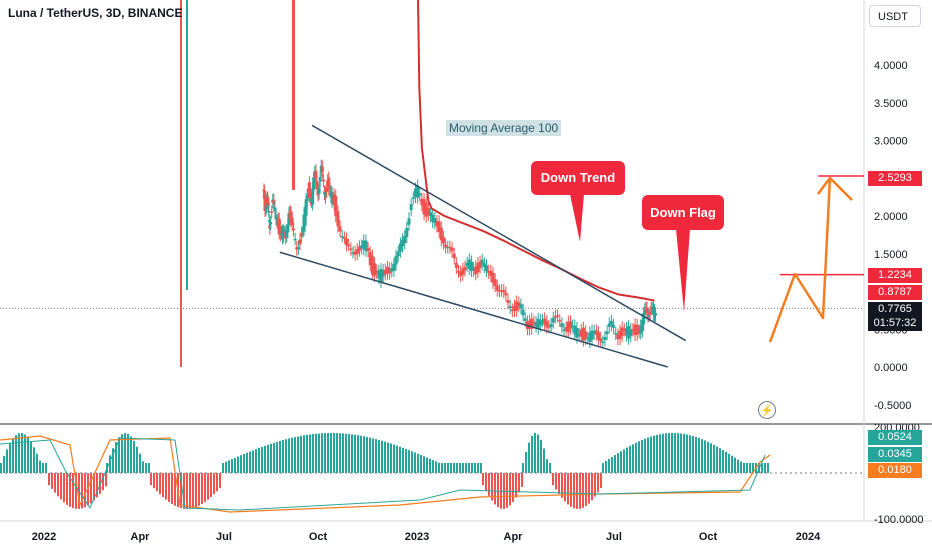 Image resolution: width=932 pixels, height=550 pixels. I want to click on time-tick-label: Oct, so click(318, 537).